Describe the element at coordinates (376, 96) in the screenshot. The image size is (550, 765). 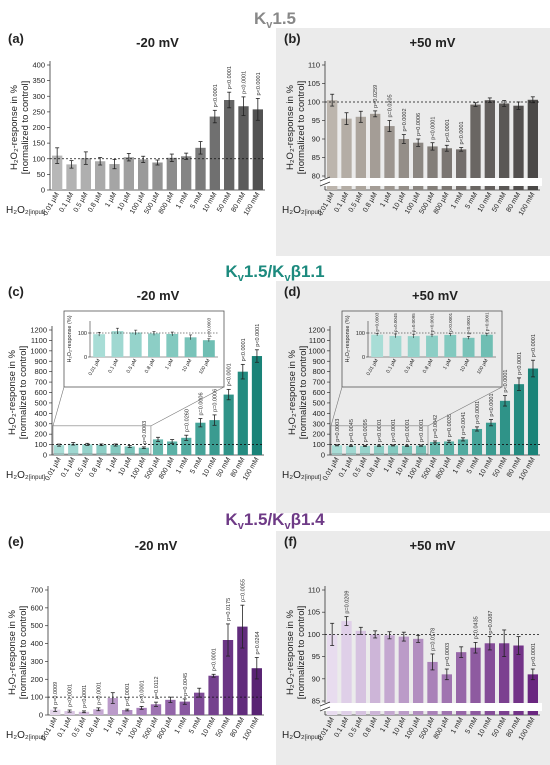
I see `p-value-label: p=0.0259` at that location.